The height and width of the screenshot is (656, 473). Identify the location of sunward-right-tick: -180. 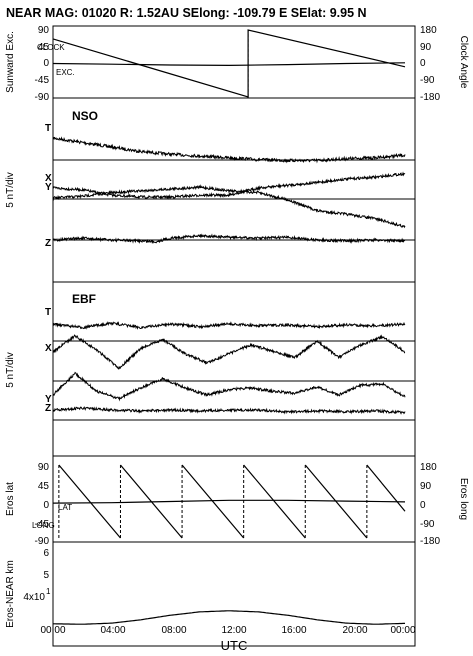
(430, 97).